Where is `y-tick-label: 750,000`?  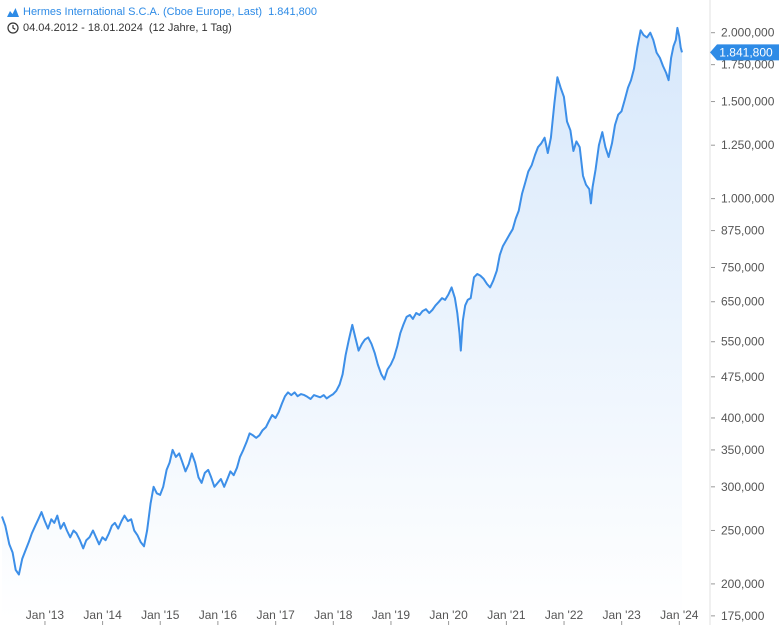
y-tick-label: 750,000 is located at coordinates (743, 267).